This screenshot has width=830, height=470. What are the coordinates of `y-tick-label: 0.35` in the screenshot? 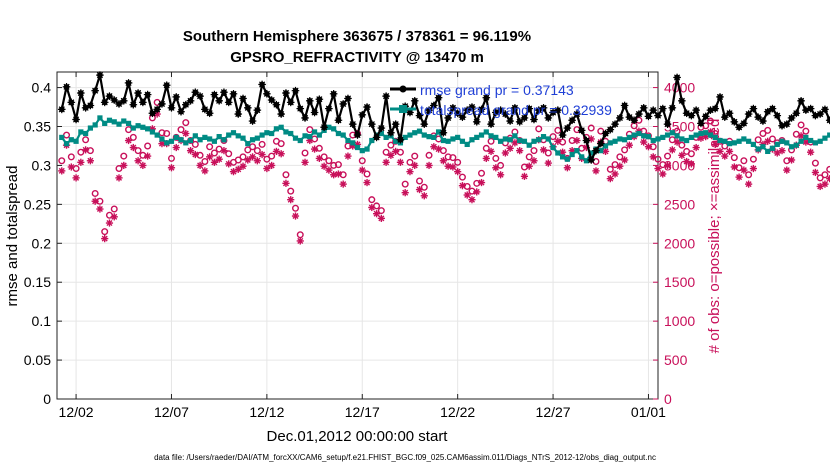 It's located at (37, 127).